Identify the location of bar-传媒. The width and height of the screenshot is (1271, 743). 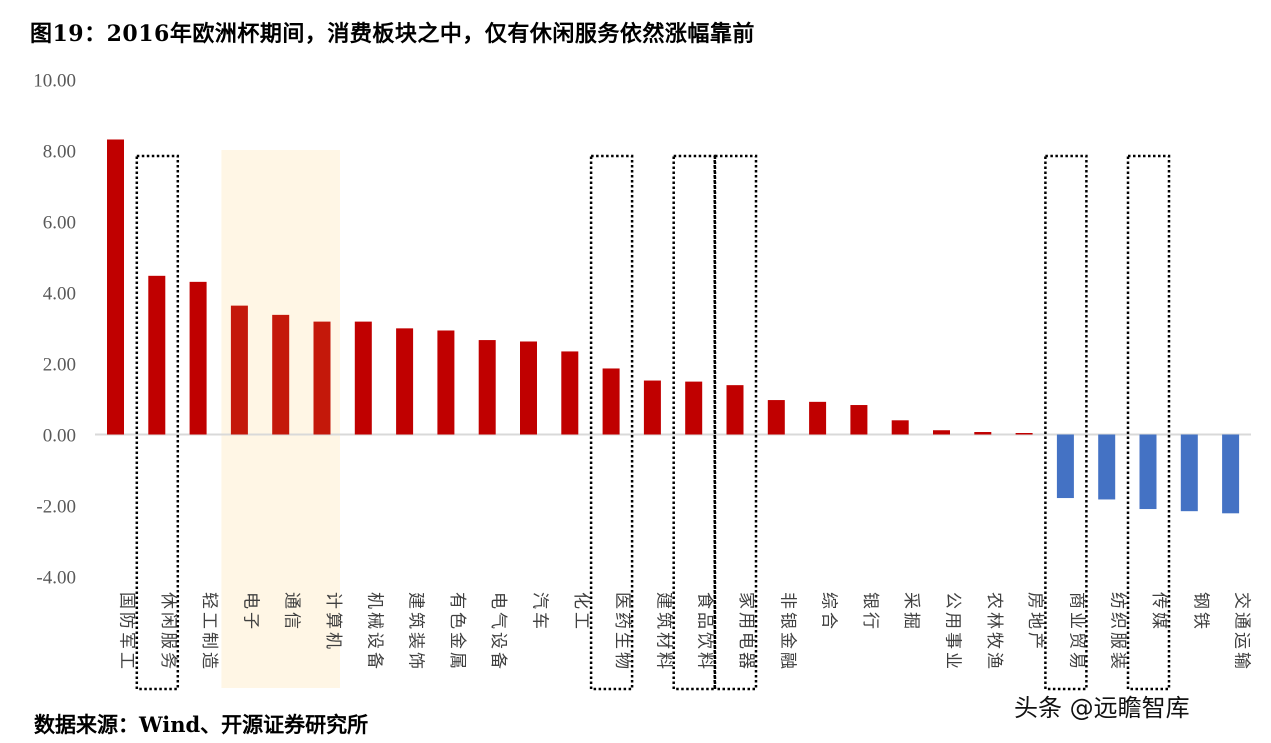
(1148, 472).